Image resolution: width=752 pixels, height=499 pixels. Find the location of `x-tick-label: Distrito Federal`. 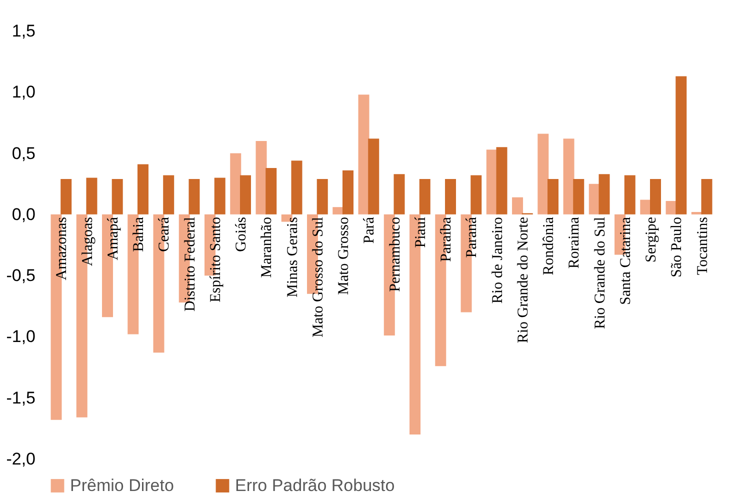

x-tick-label: Distrito Federal is located at coordinates (190, 264).